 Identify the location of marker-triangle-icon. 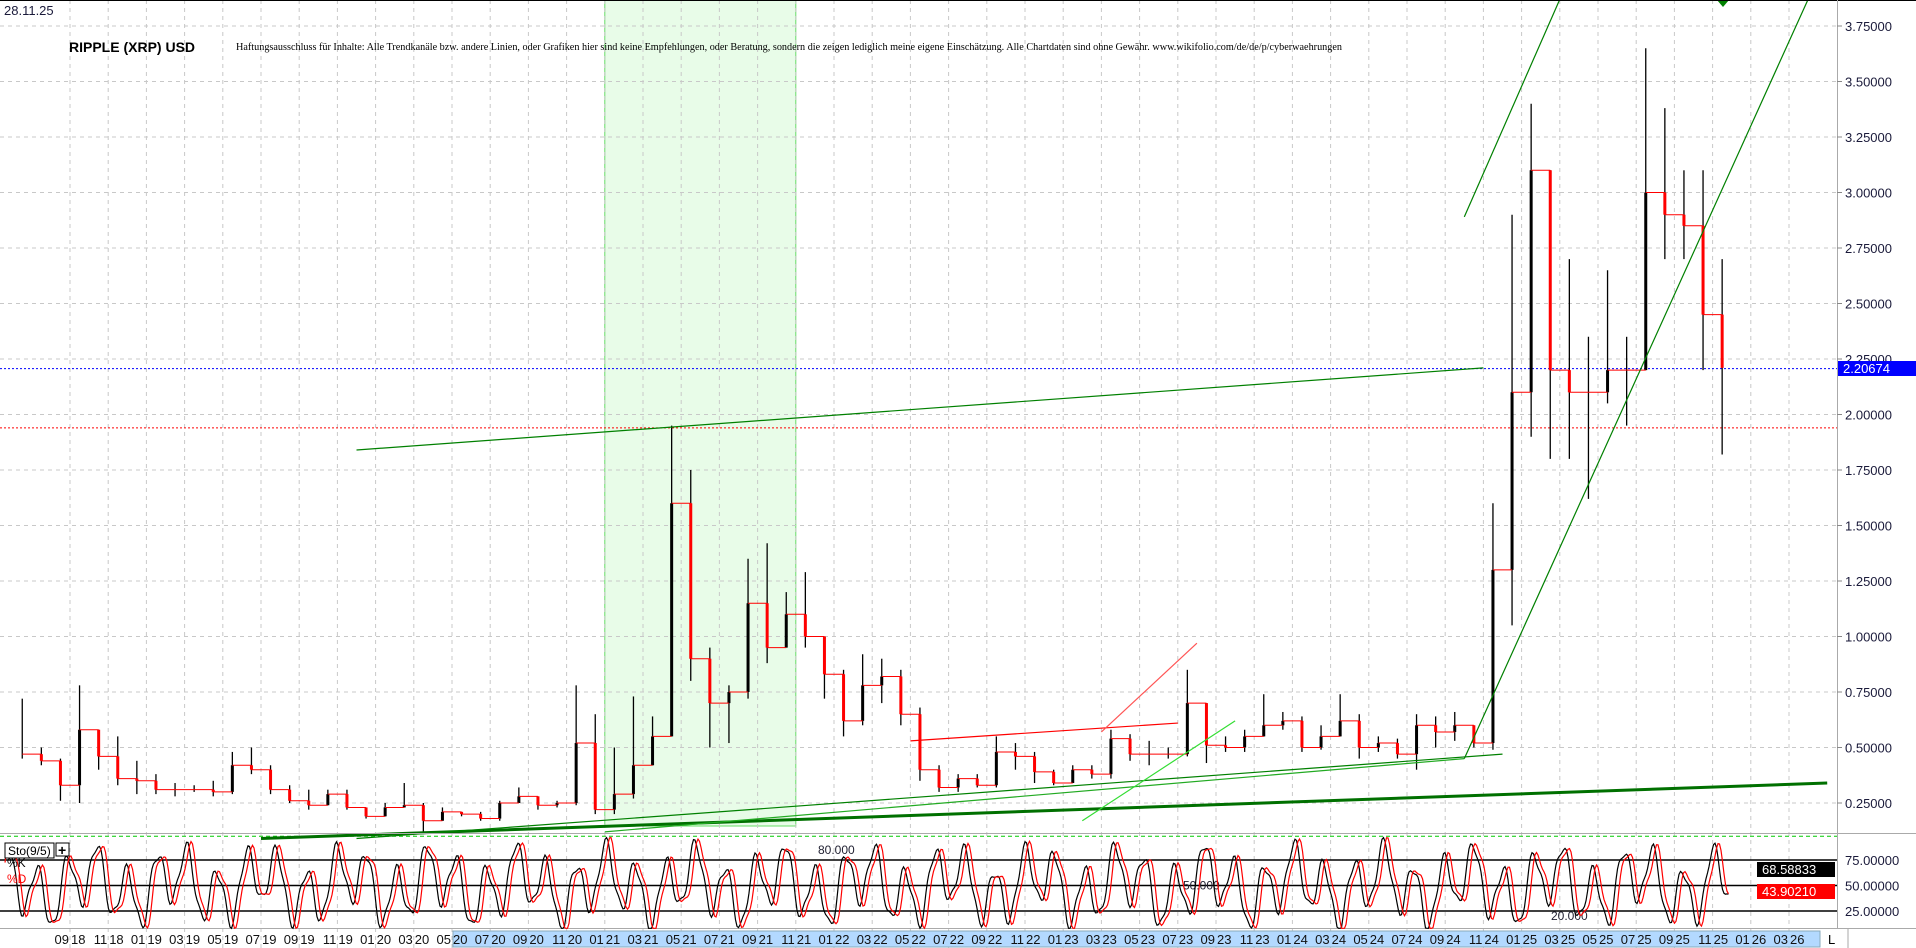
(1723, 3).